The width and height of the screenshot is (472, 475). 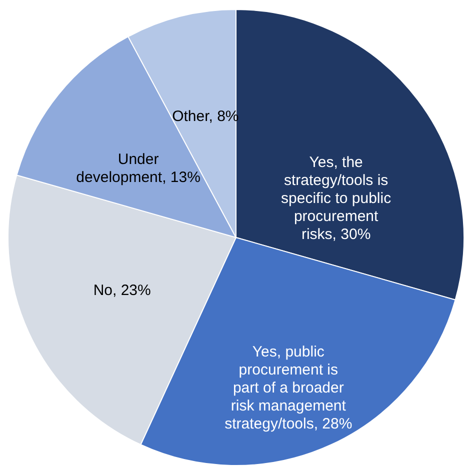 What do you see at coordinates (138, 168) in the screenshot?
I see `slice-label: Under development, 13%` at bounding box center [138, 168].